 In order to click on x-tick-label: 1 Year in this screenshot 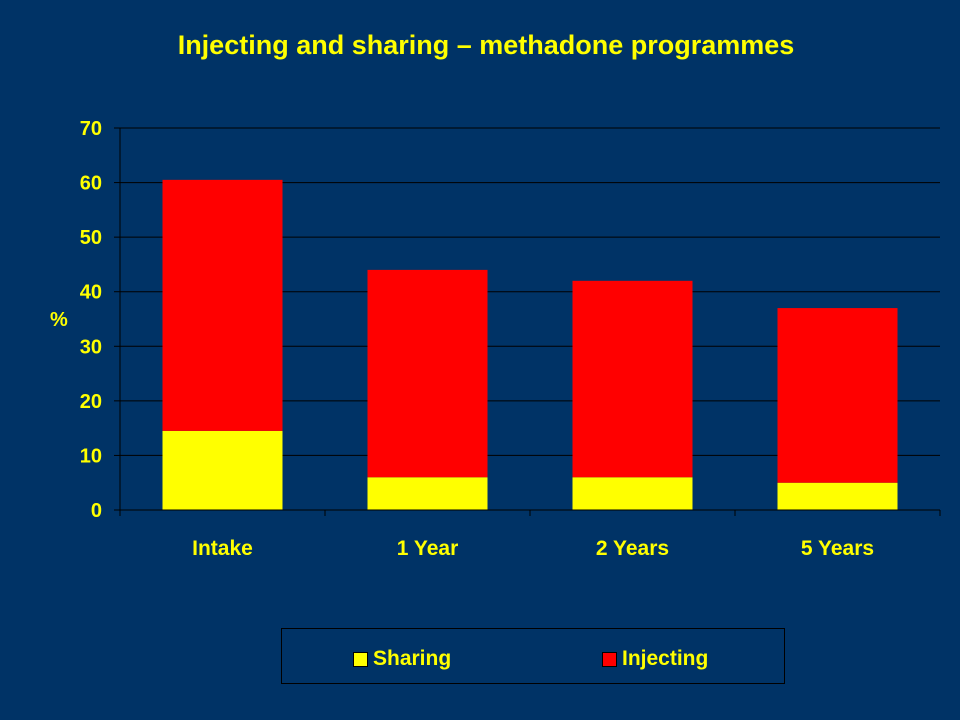, I will do `click(428, 548)`.